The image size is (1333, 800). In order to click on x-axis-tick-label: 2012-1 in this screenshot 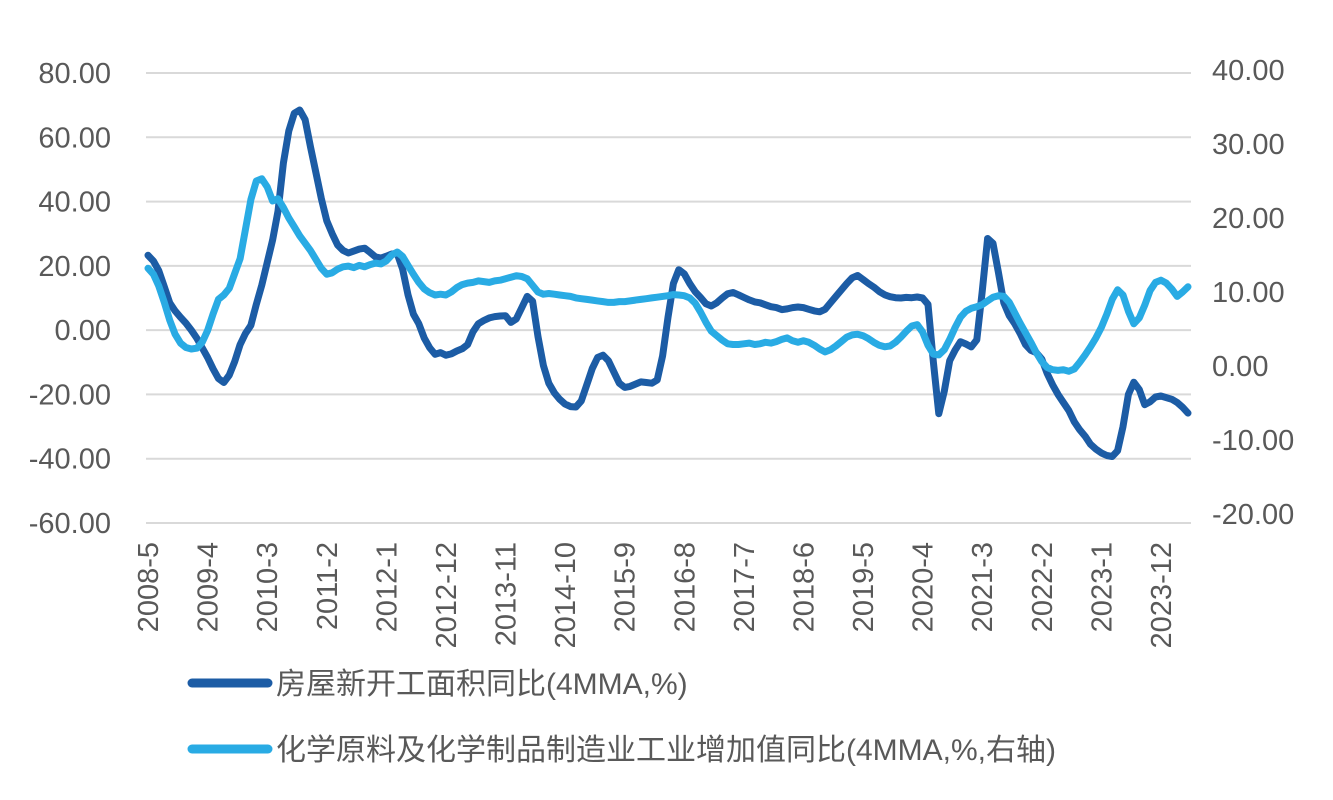, I will do `click(387, 587)`.